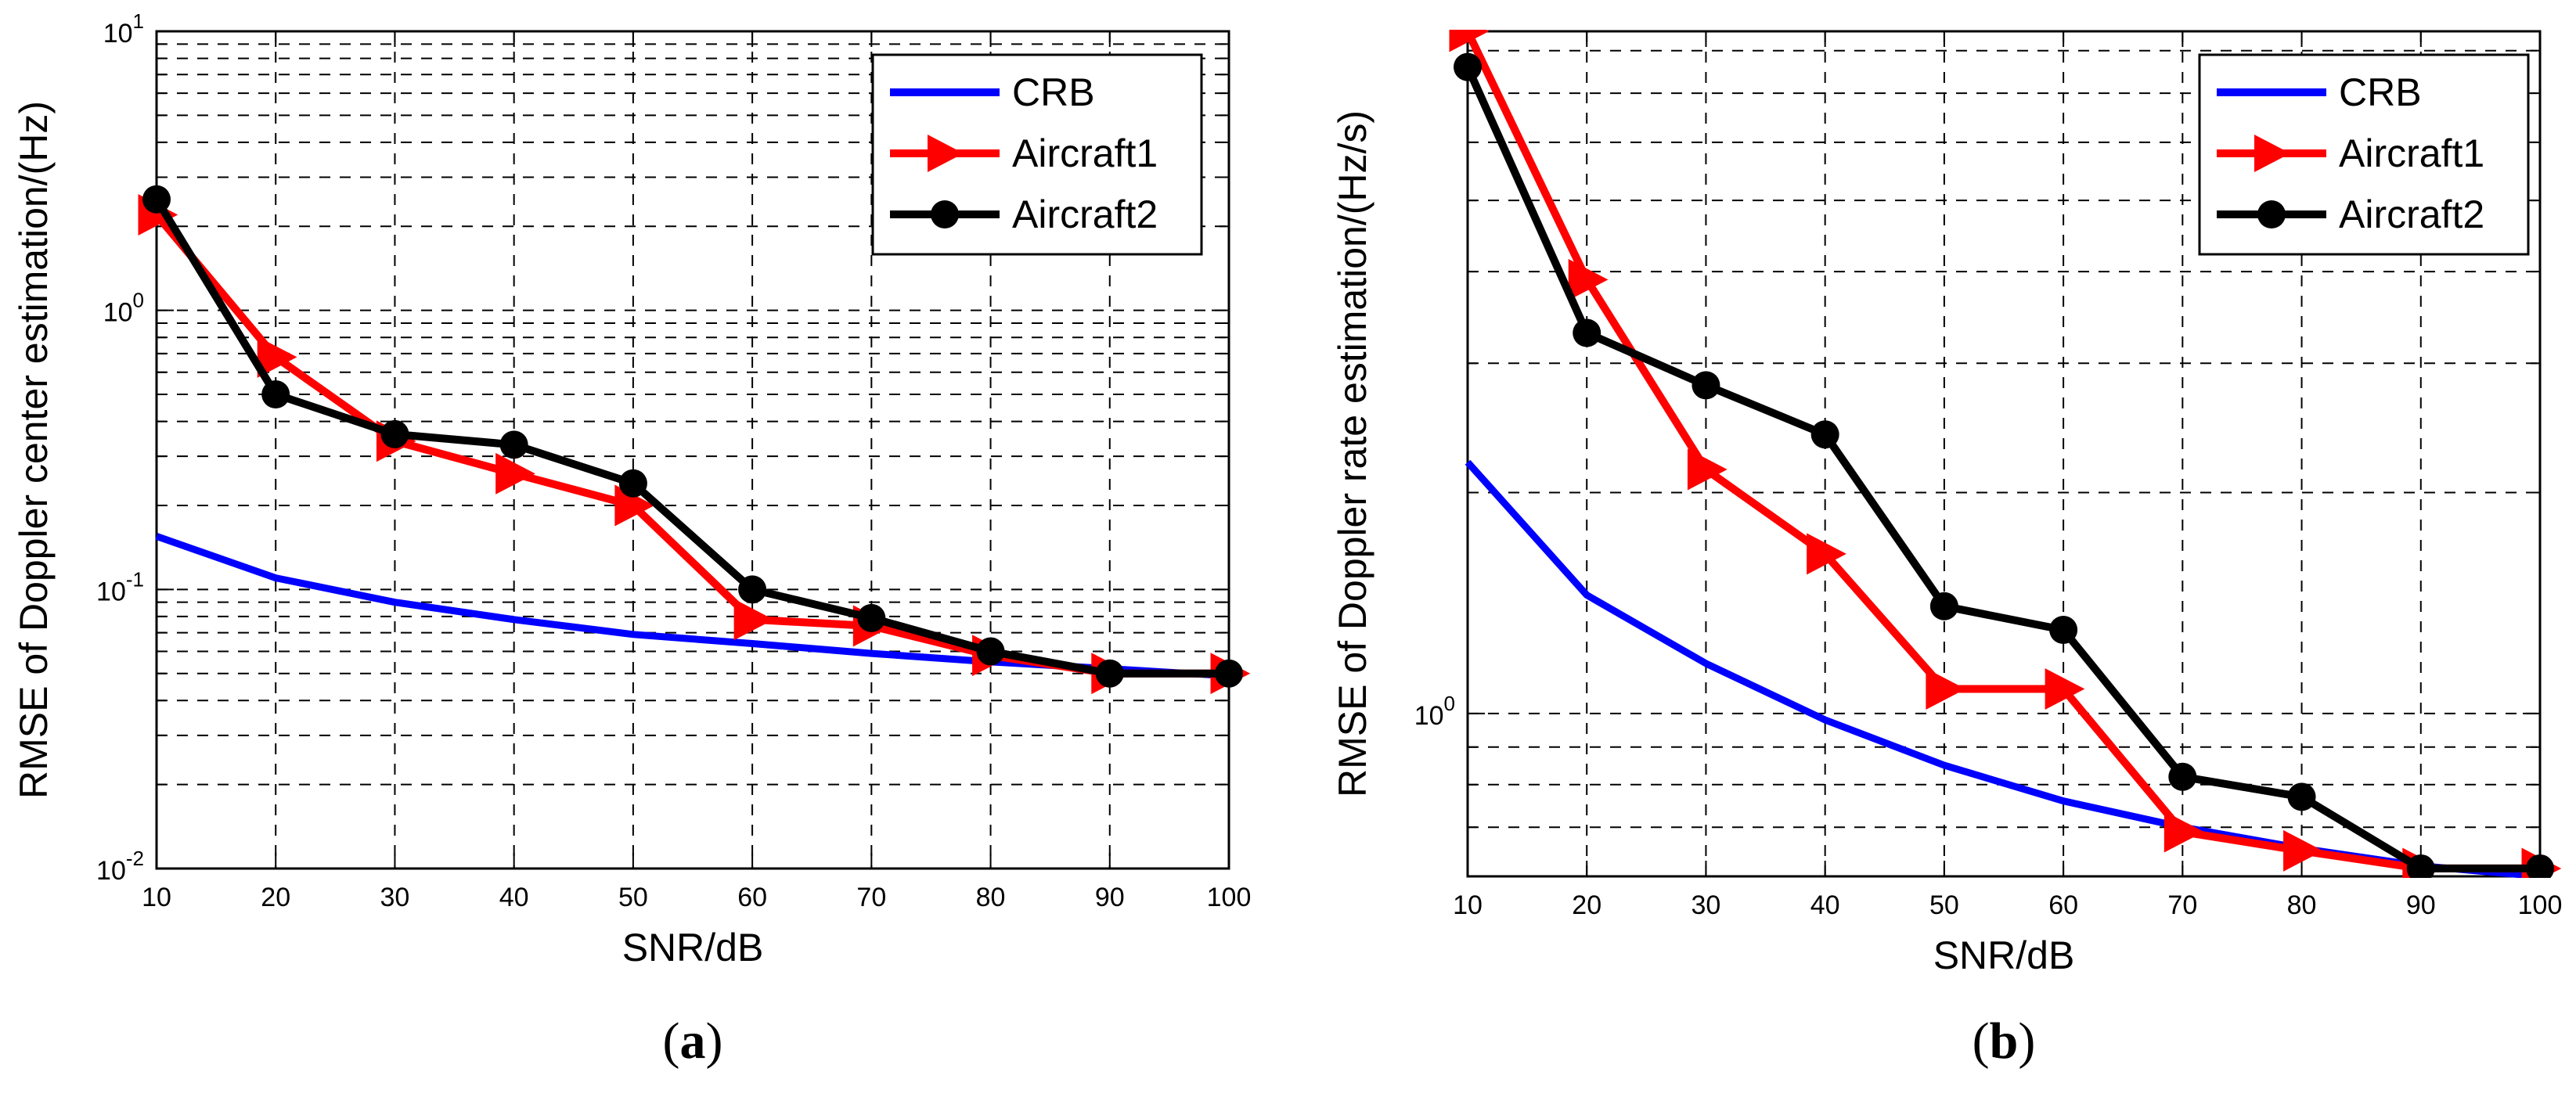 The image size is (2576, 1097). Describe the element at coordinates (34, 450) in the screenshot. I see `y-axis-label: RMSE of Doppler center estimation/(Hz)` at that location.